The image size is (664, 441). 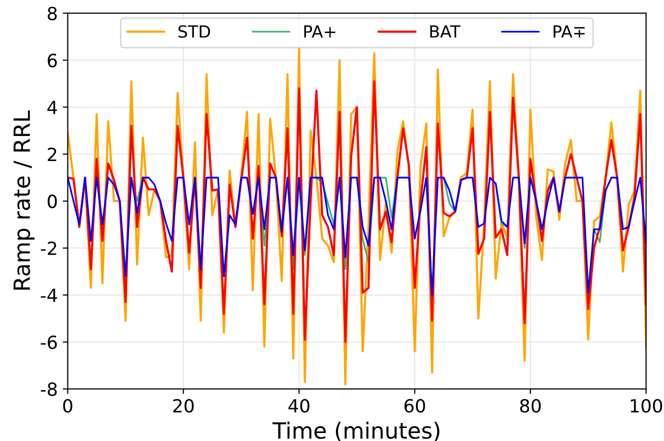 I want to click on x-tick-label: 0, so click(x=67, y=406).